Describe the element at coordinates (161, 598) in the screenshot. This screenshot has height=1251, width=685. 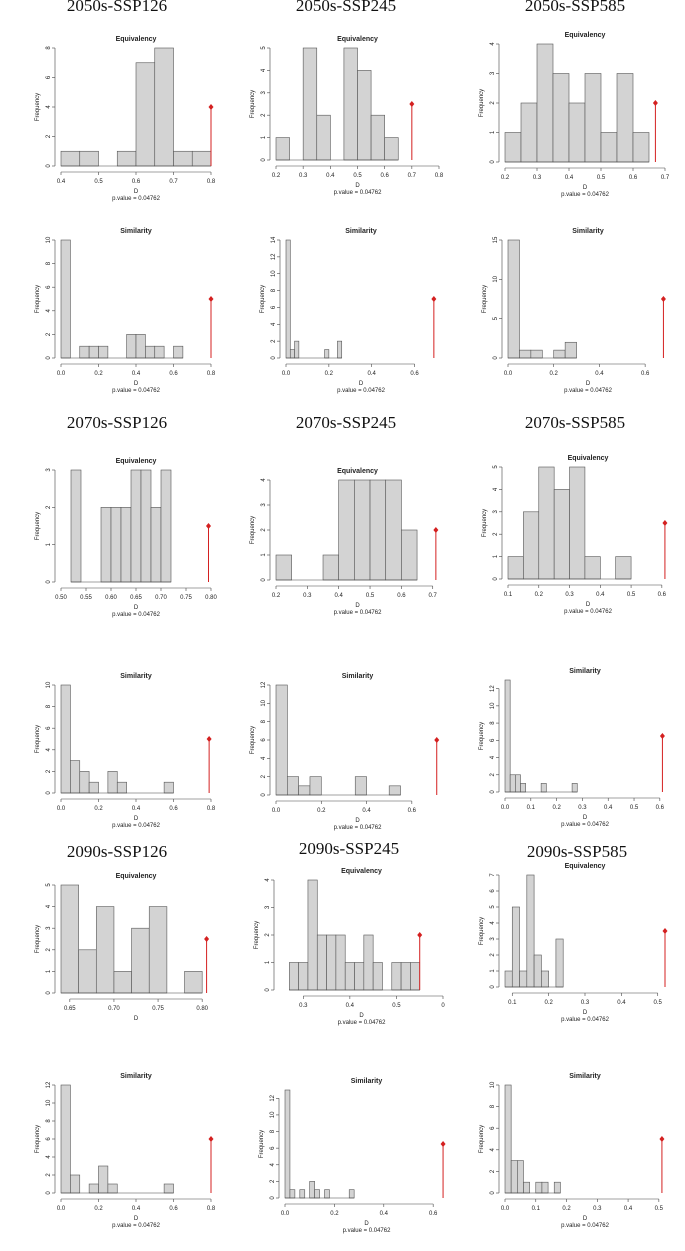
I see `x-tick-label: 0.70` at that location.